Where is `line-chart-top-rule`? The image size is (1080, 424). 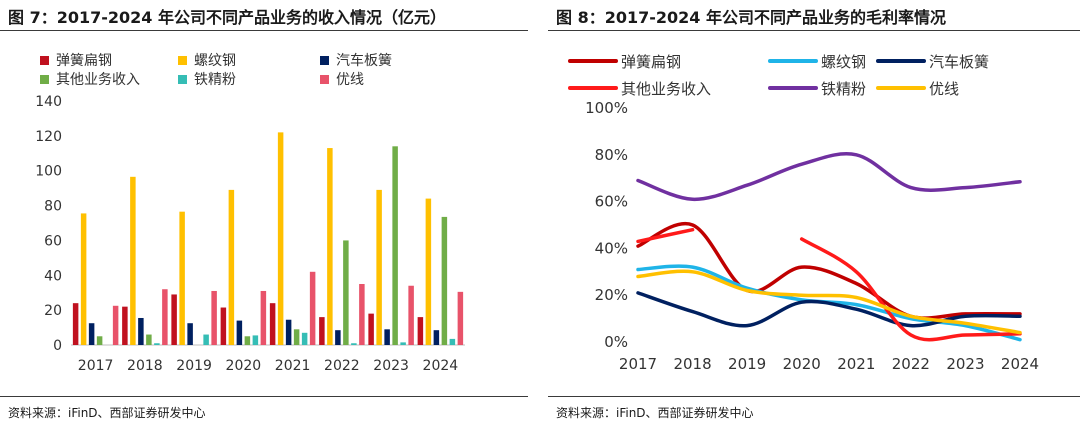 line-chart-top-rule is located at coordinates (814, 30).